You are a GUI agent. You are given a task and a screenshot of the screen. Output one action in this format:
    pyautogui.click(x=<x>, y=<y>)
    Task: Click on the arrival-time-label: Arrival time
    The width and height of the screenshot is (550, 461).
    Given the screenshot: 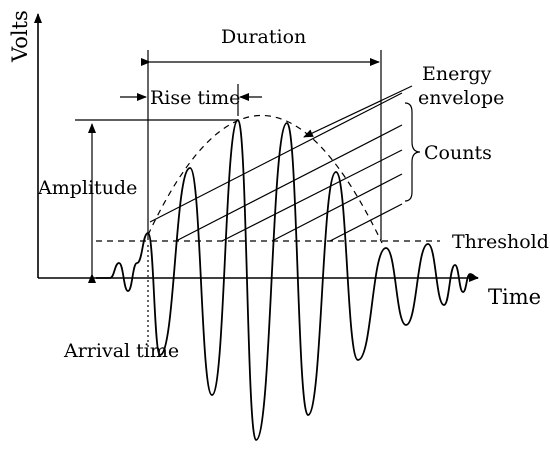 What is the action you would take?
    pyautogui.click(x=121, y=351)
    